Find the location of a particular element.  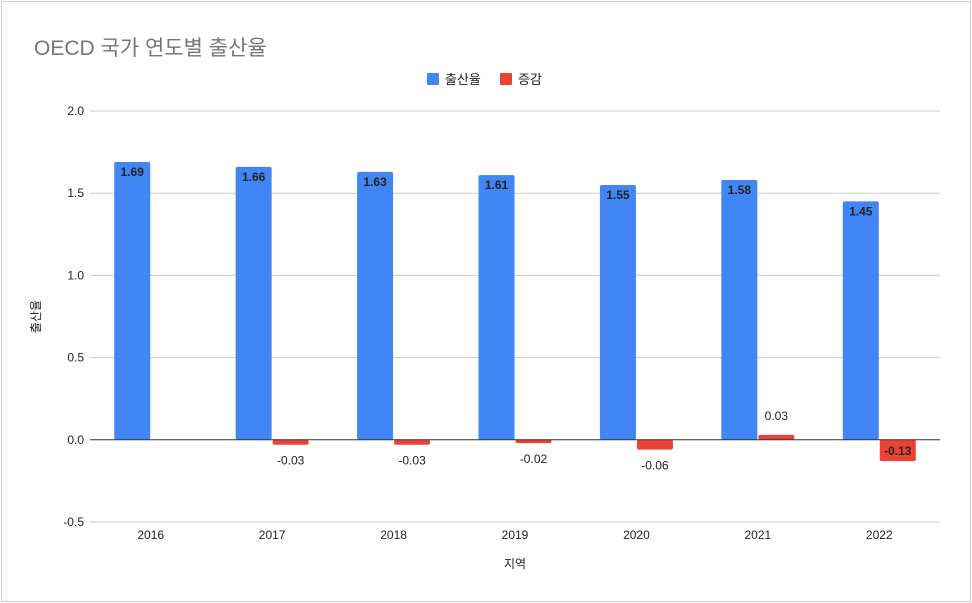

x-tick-label: 2016 is located at coordinates (150, 535).